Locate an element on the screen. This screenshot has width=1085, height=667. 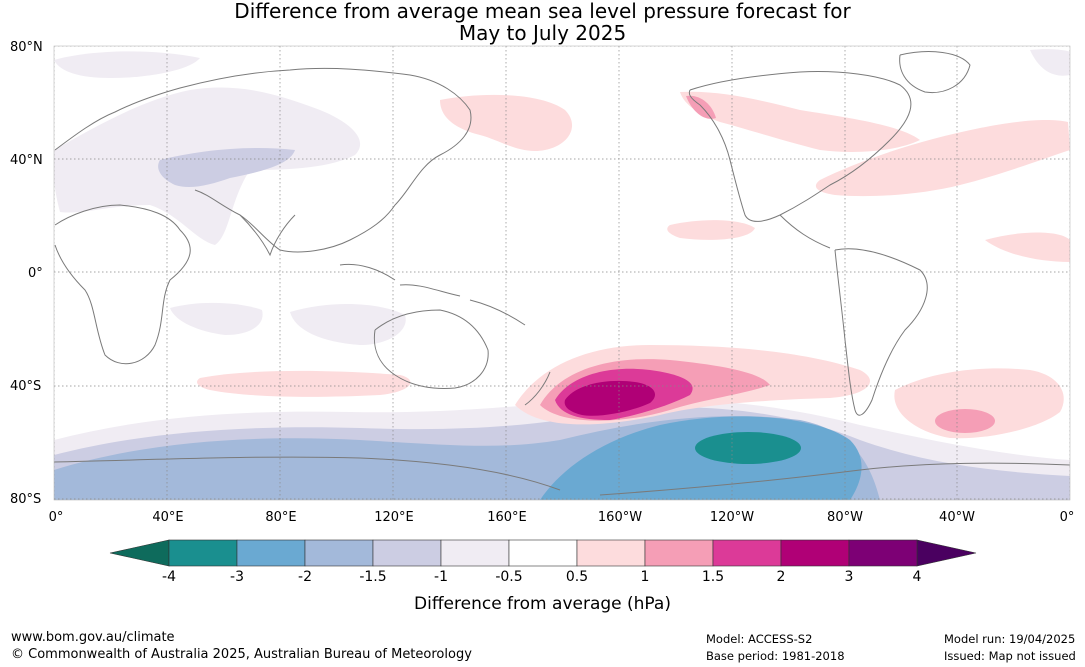
lon-label-160w: 160°W is located at coordinates (620, 517).